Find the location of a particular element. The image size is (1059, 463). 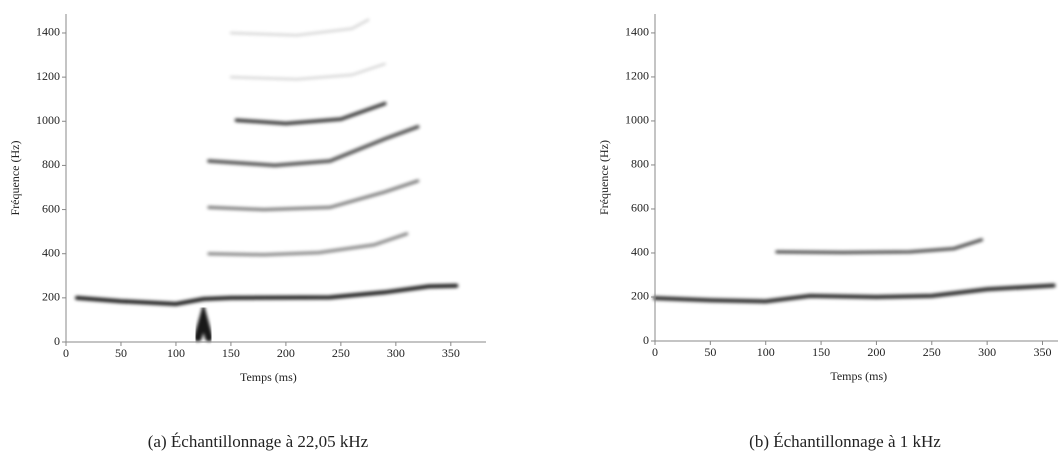

caption: (b) Échantillonnage à 1 kHz is located at coordinates (845, 441).